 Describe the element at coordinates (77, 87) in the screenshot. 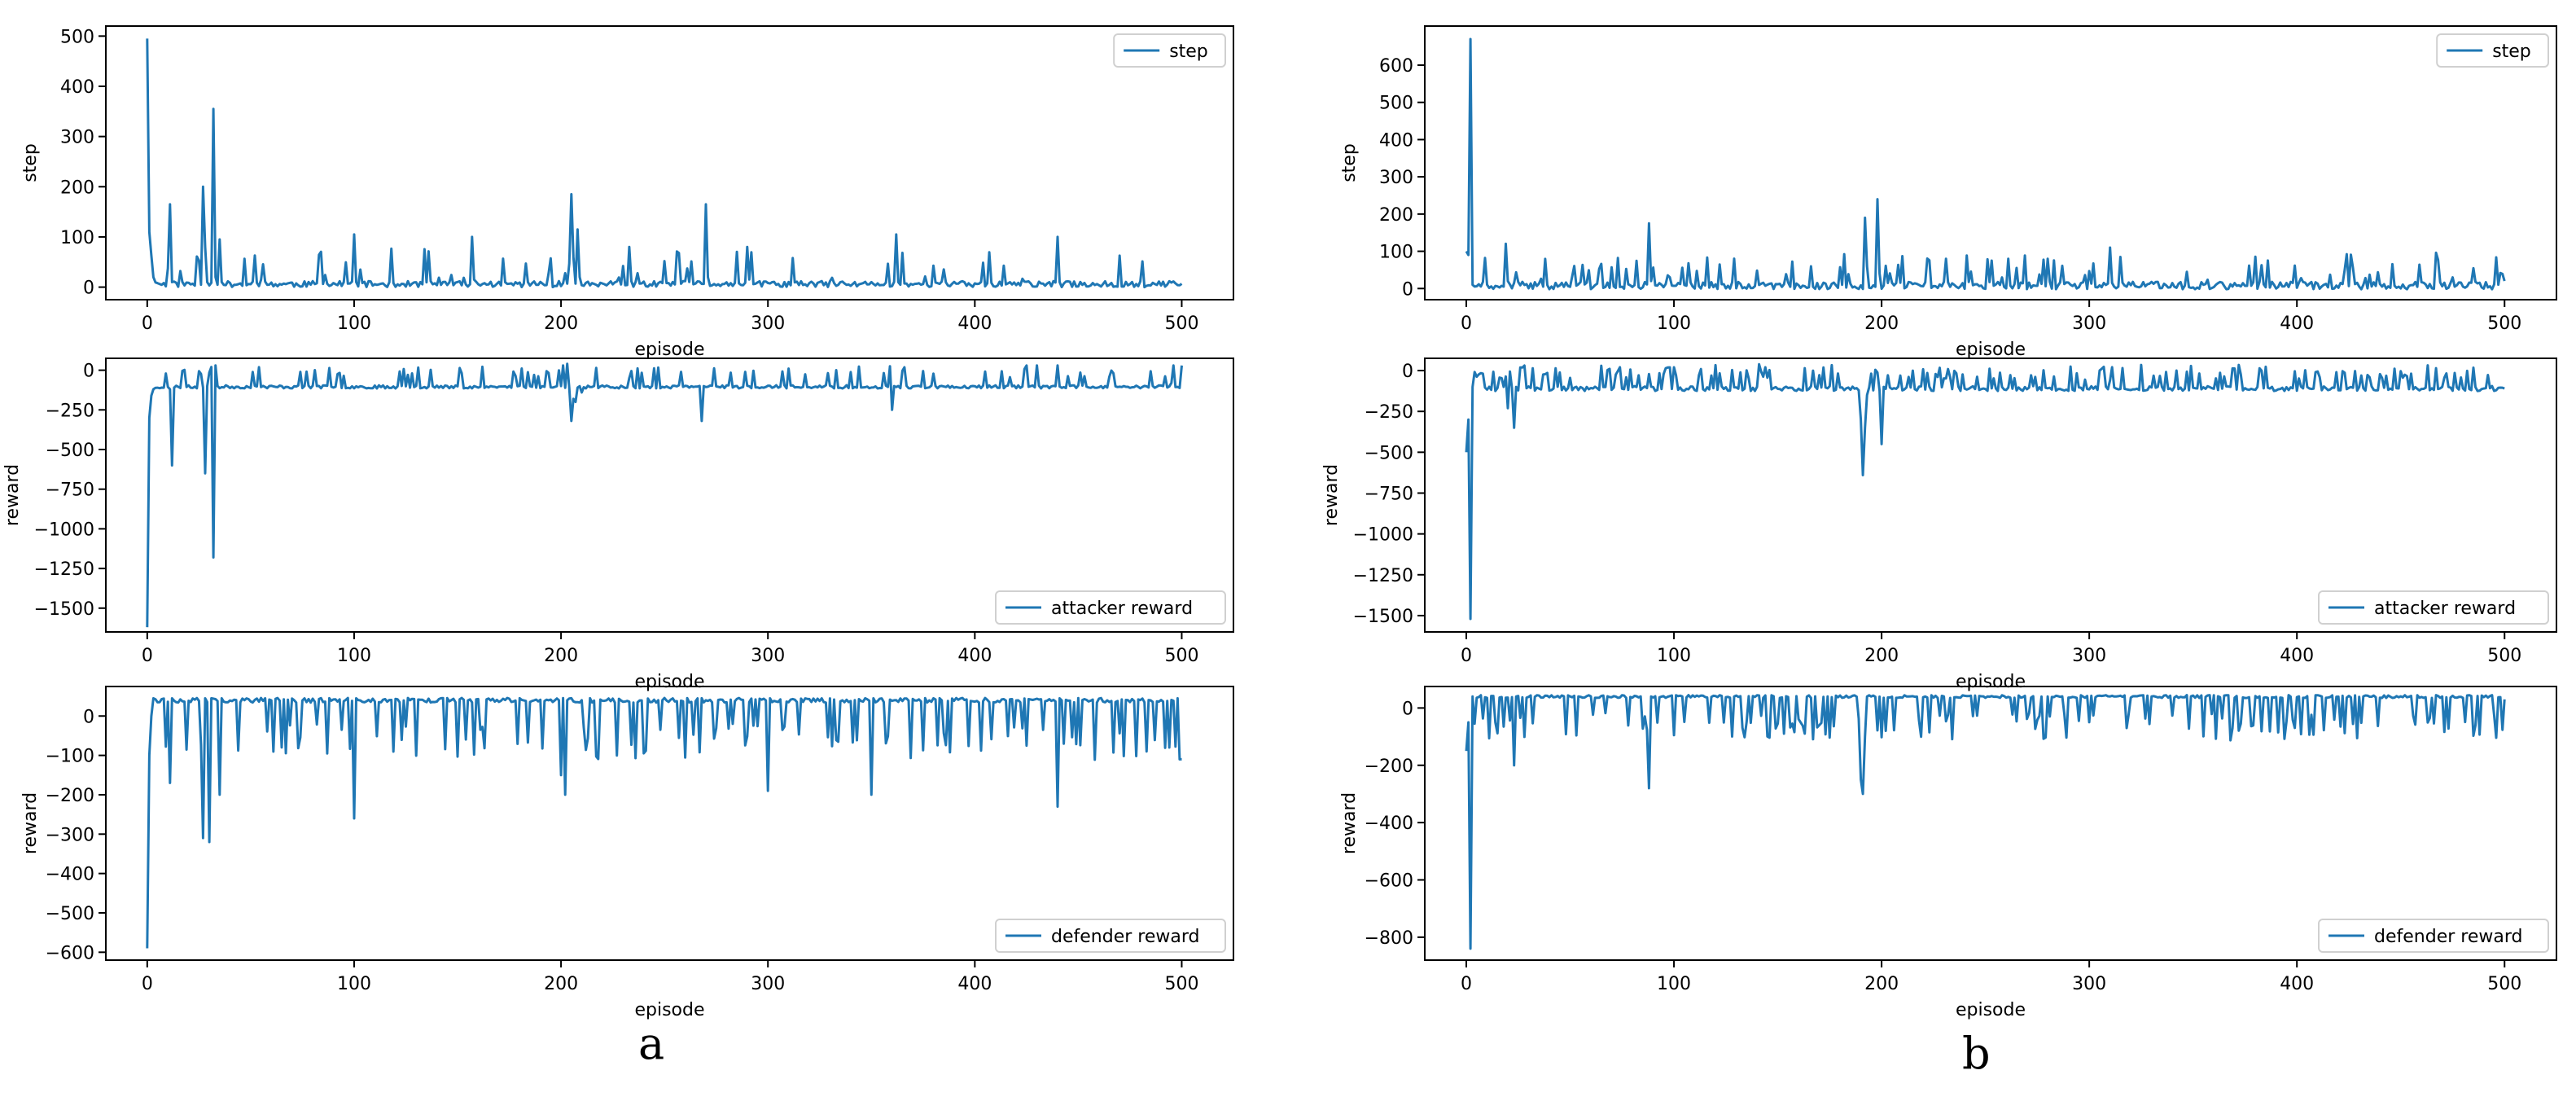

I see `y-tick-label: 400` at that location.